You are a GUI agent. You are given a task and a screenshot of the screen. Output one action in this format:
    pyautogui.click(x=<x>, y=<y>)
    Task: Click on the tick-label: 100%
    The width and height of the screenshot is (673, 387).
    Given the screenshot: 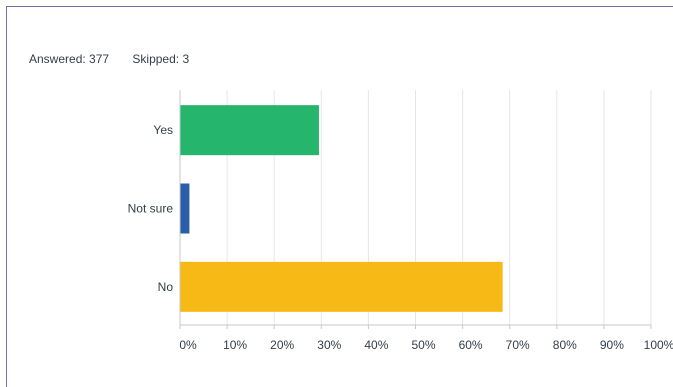 What is the action you would take?
    pyautogui.click(x=658, y=345)
    